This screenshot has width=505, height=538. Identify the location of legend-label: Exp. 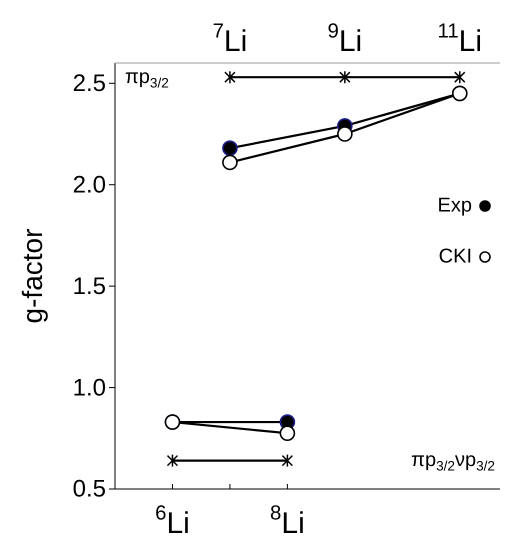
(455, 205).